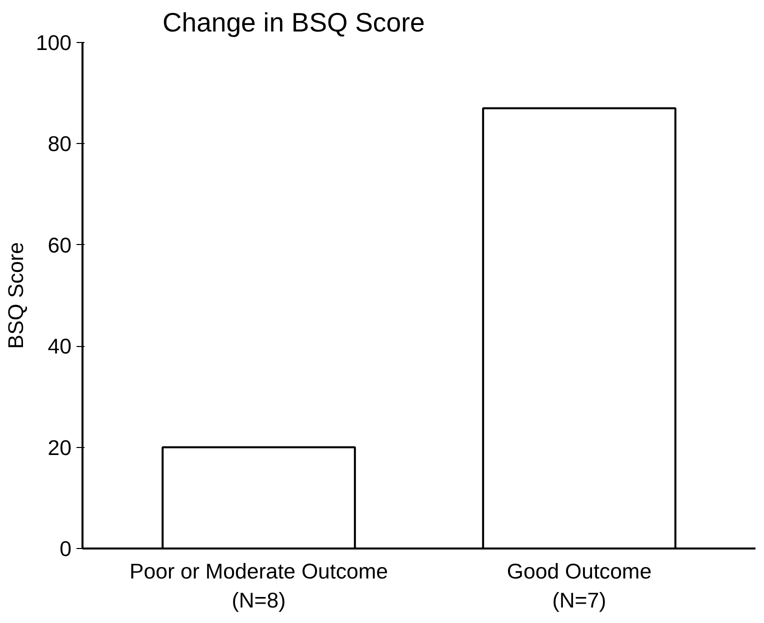  Describe the element at coordinates (66, 549) in the screenshot. I see `y-tick-label: 0` at that location.